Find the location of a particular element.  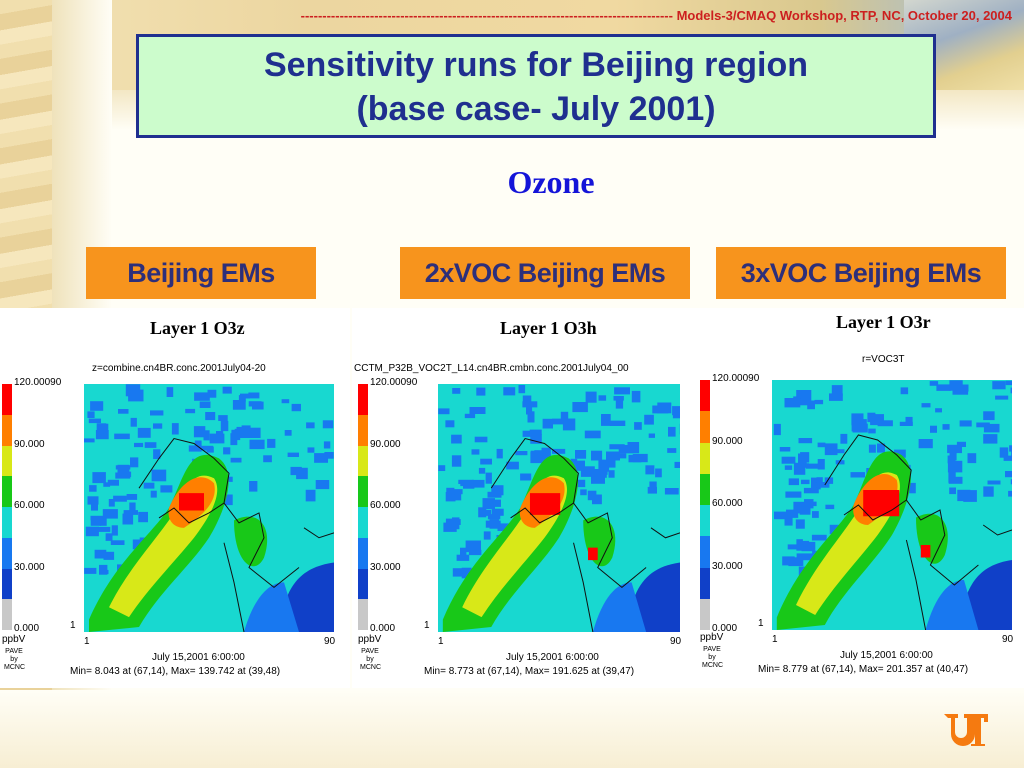

layer-title: Layer 1 O3z is located at coordinates (197, 328).